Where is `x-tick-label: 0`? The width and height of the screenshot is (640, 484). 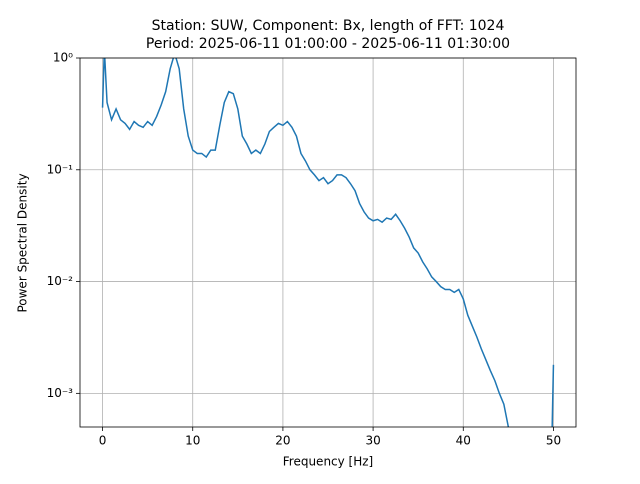
x-tick-label: 0 is located at coordinates (103, 441).